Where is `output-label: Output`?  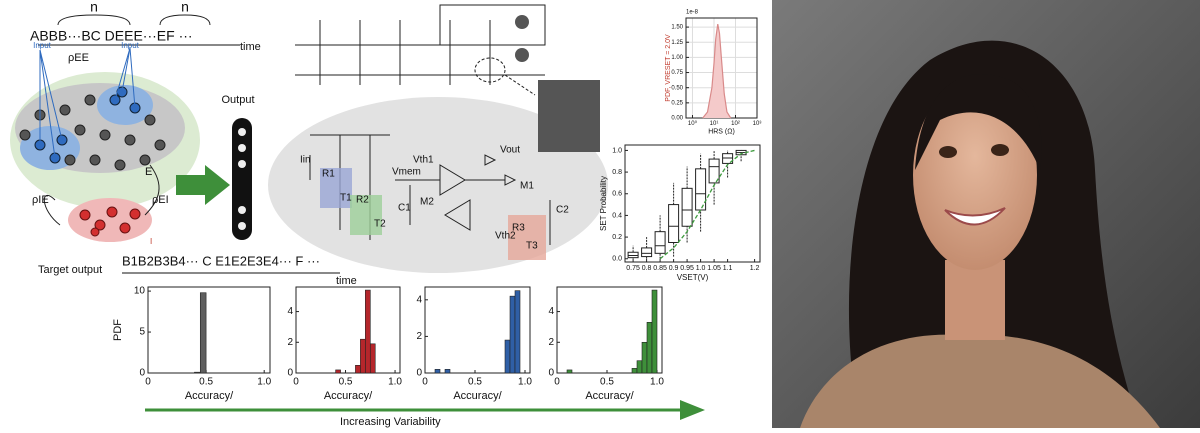 output-label: Output is located at coordinates (237, 100).